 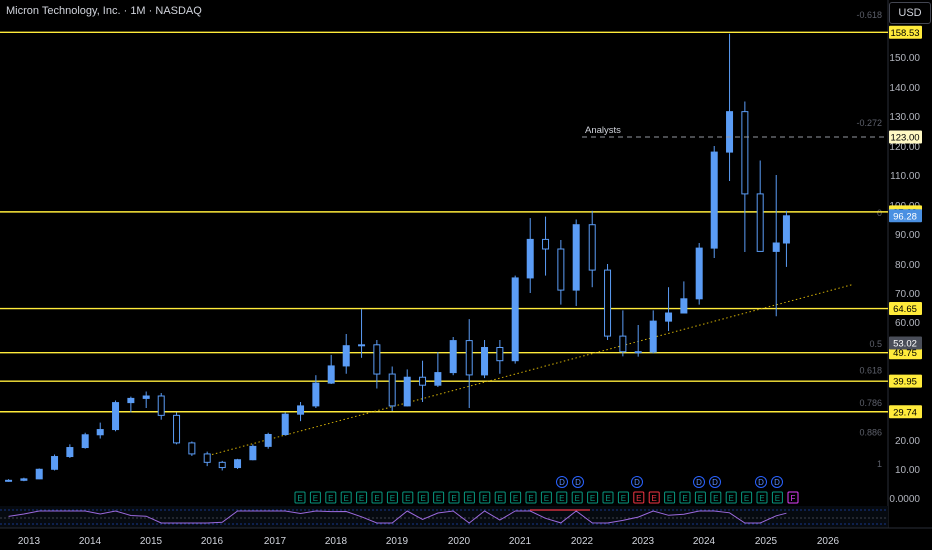 What do you see at coordinates (904, 117) in the screenshot?
I see `price-tick-label: 130.00` at bounding box center [904, 117].